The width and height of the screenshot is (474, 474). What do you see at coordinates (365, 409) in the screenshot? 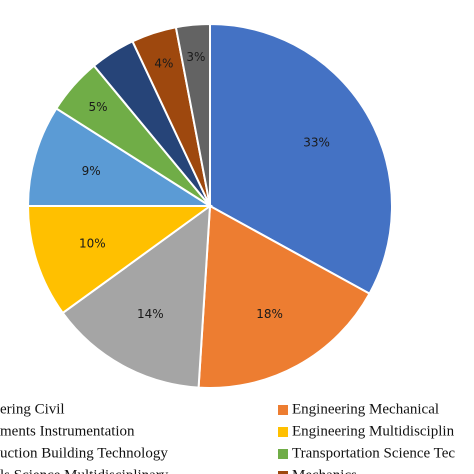
I see `legend-label: Engineering Mechanical` at bounding box center [365, 409].